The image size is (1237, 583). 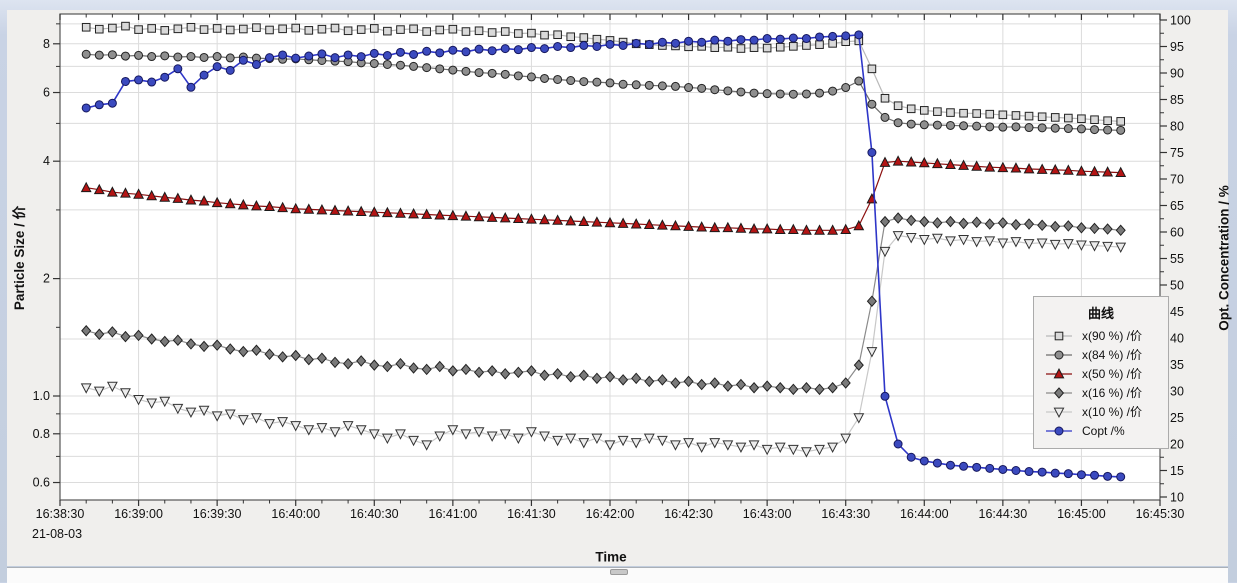 I want to click on svg-text: 4, so click(x=46, y=161).